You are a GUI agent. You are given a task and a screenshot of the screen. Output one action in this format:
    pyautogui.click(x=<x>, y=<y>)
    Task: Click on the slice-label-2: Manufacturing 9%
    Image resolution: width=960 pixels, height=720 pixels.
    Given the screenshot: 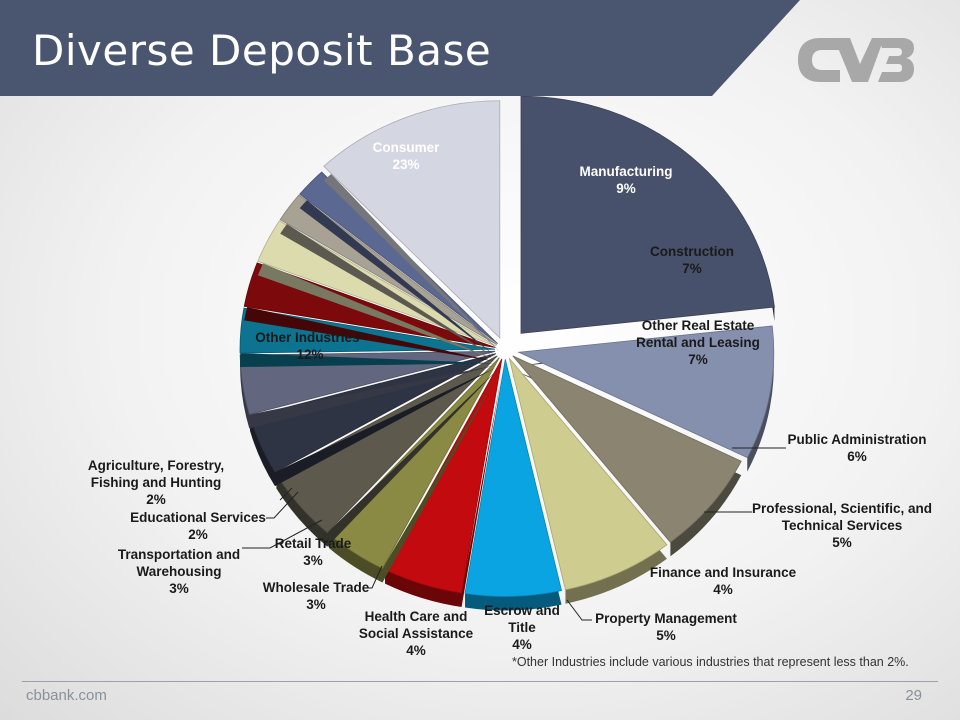 What is the action you would take?
    pyautogui.click(x=626, y=180)
    